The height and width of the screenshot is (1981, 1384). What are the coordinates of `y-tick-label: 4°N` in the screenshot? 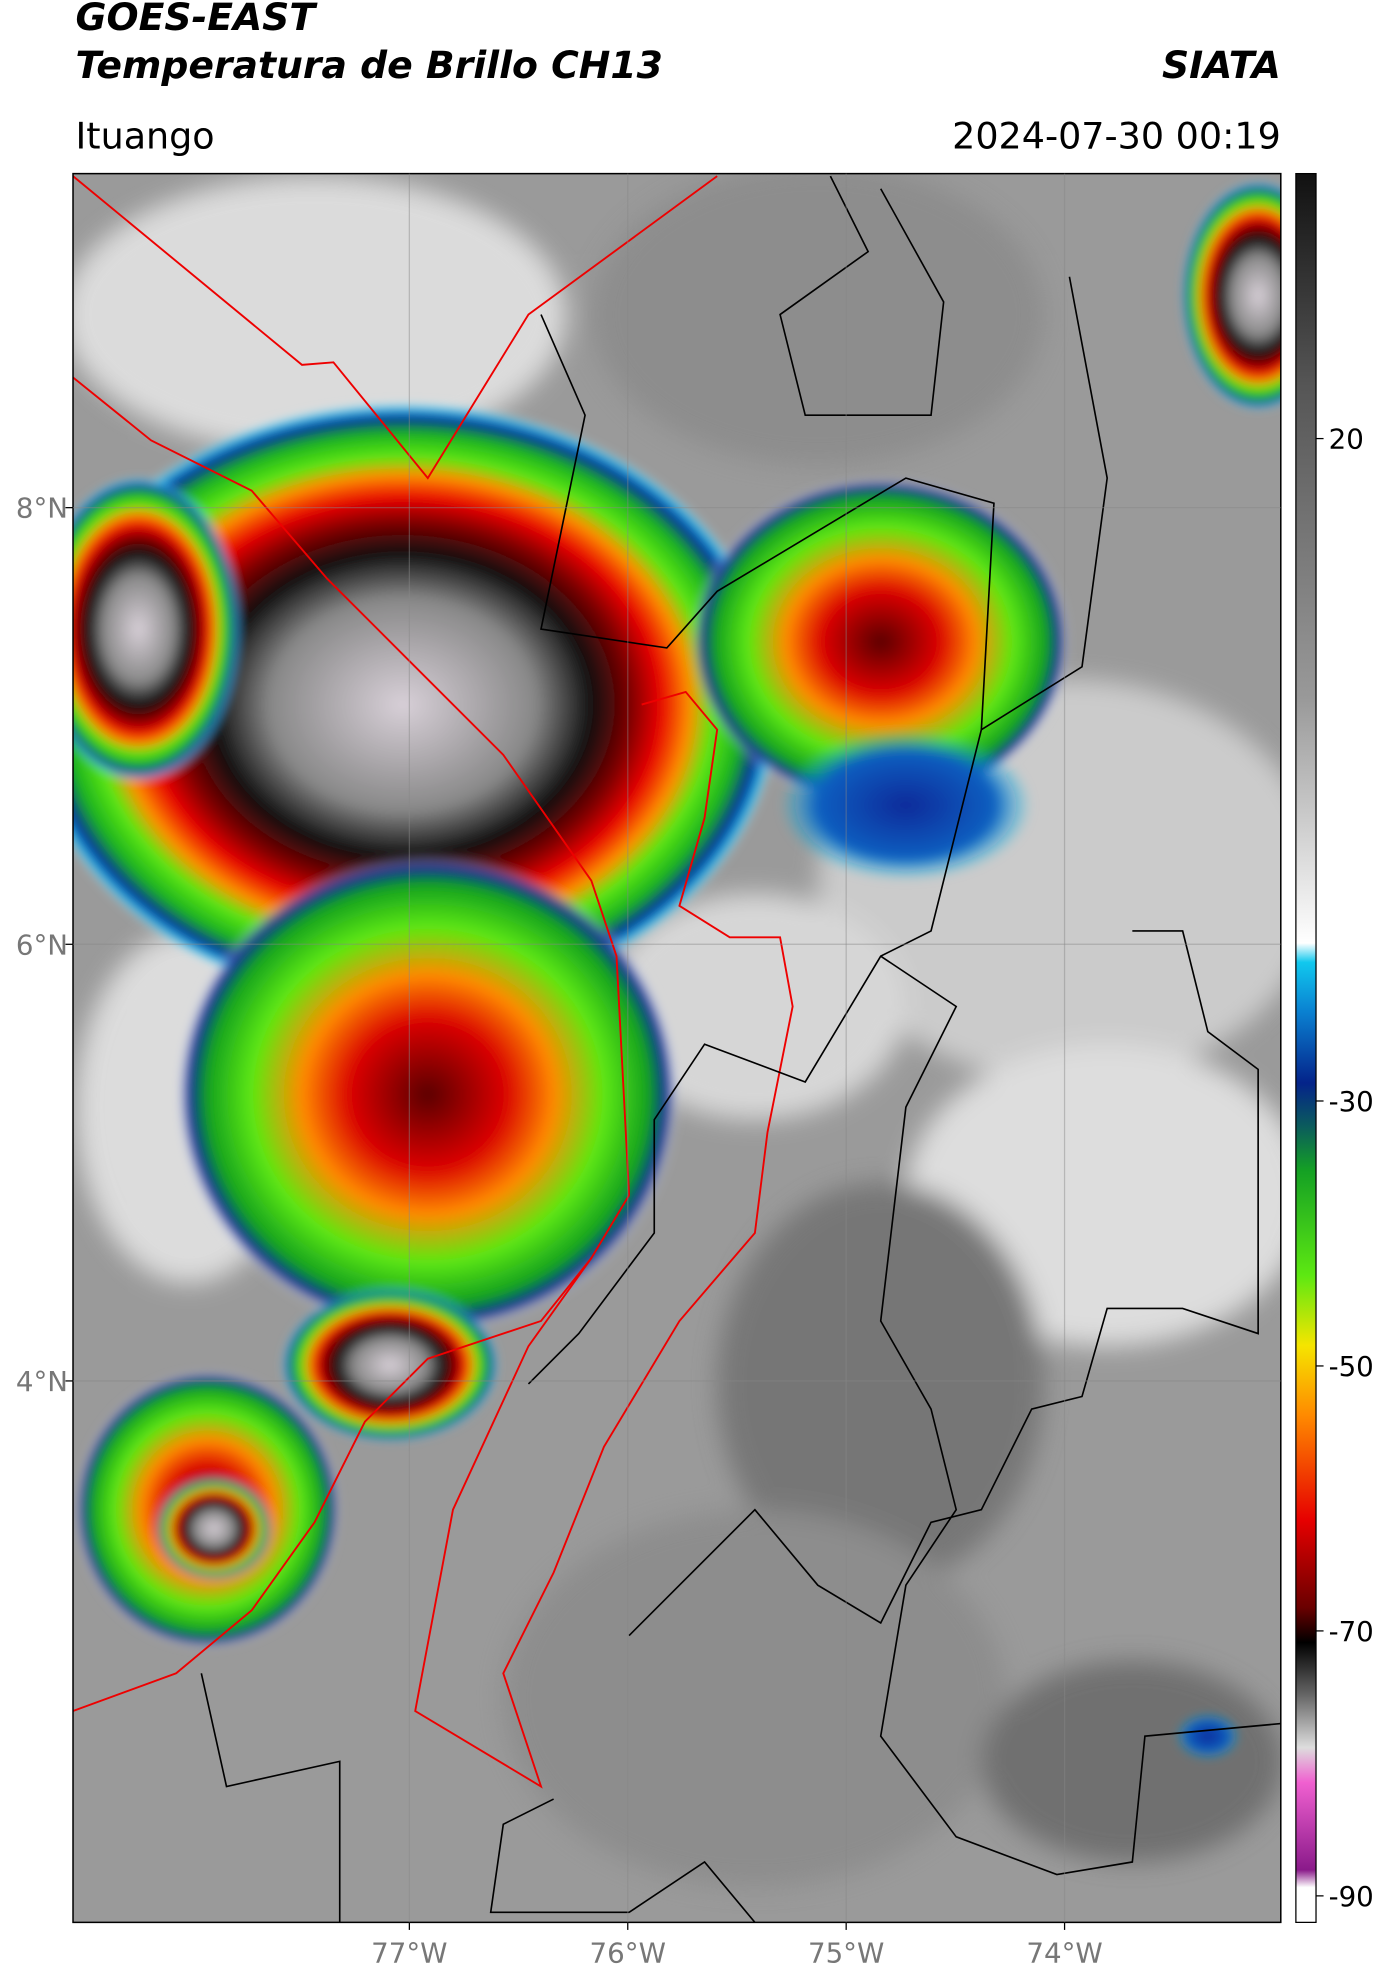 It's located at (42, 1381).